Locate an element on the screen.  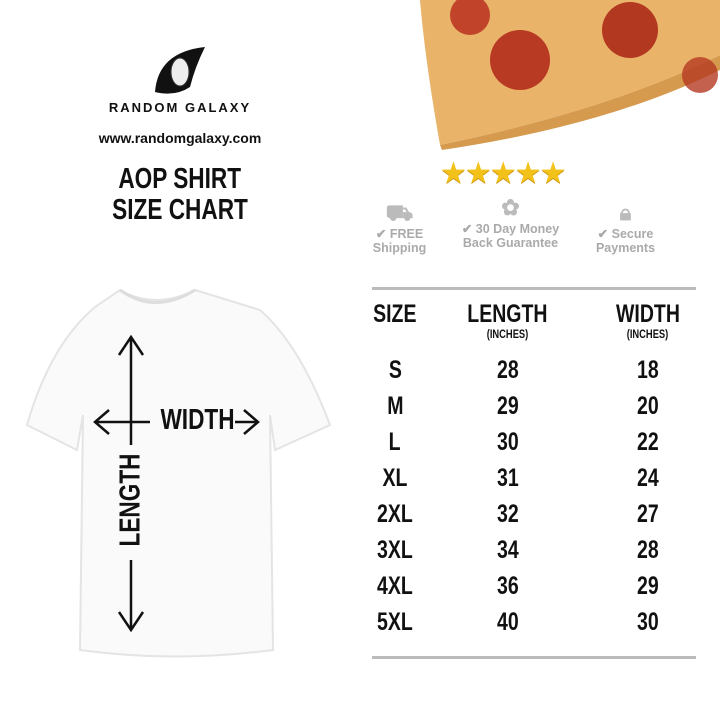
length-cell: 31 is located at coordinates (507, 477).